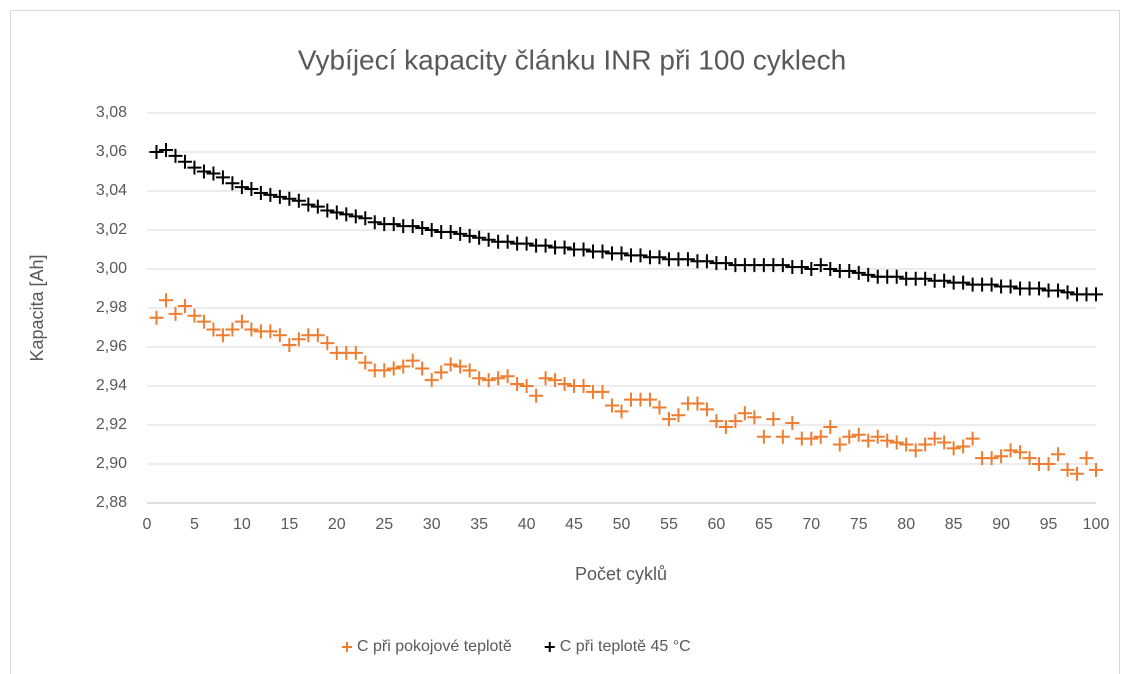 This screenshot has width=1130, height=674. Describe the element at coordinates (242, 524) in the screenshot. I see `x-tick-label: 10` at that location.